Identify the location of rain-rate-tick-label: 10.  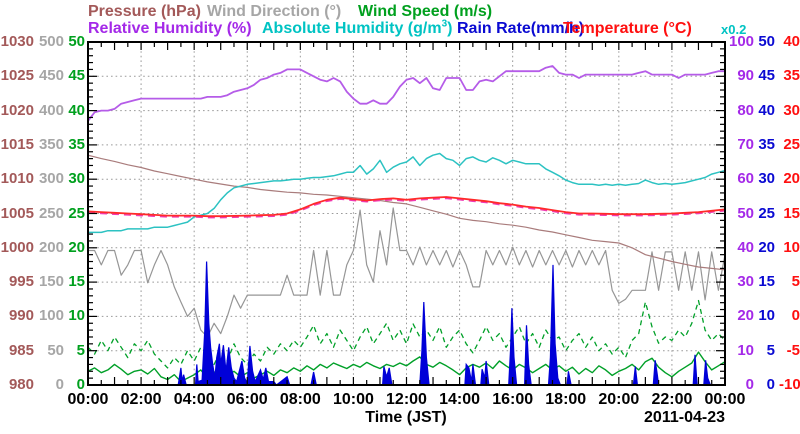
(766, 316).